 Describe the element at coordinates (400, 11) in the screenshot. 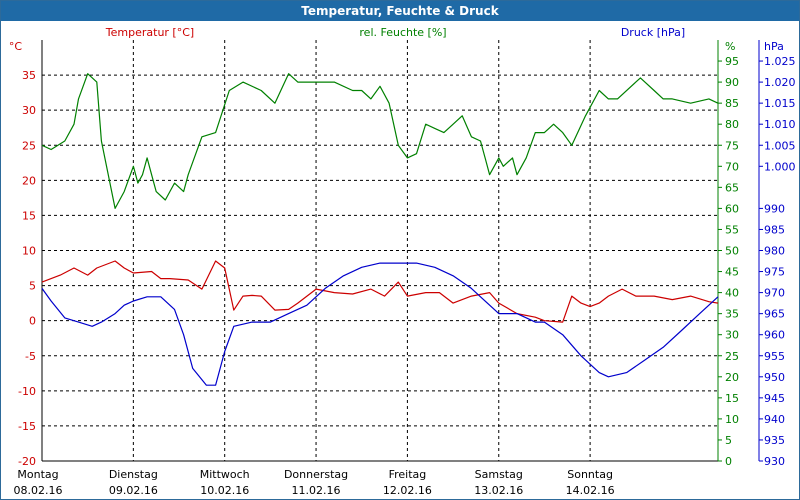

I see `chart-title: Temperatur, Feuchte & Druck` at that location.